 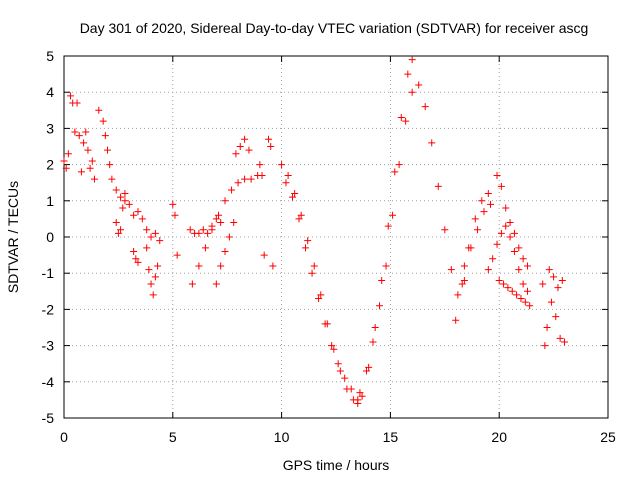 I want to click on y-tick-label: 3, so click(x=50, y=128).